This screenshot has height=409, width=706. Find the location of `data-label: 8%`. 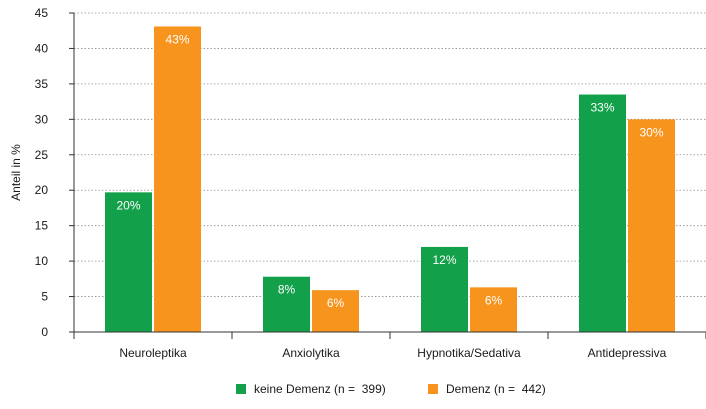

data-label: 8% is located at coordinates (287, 290).